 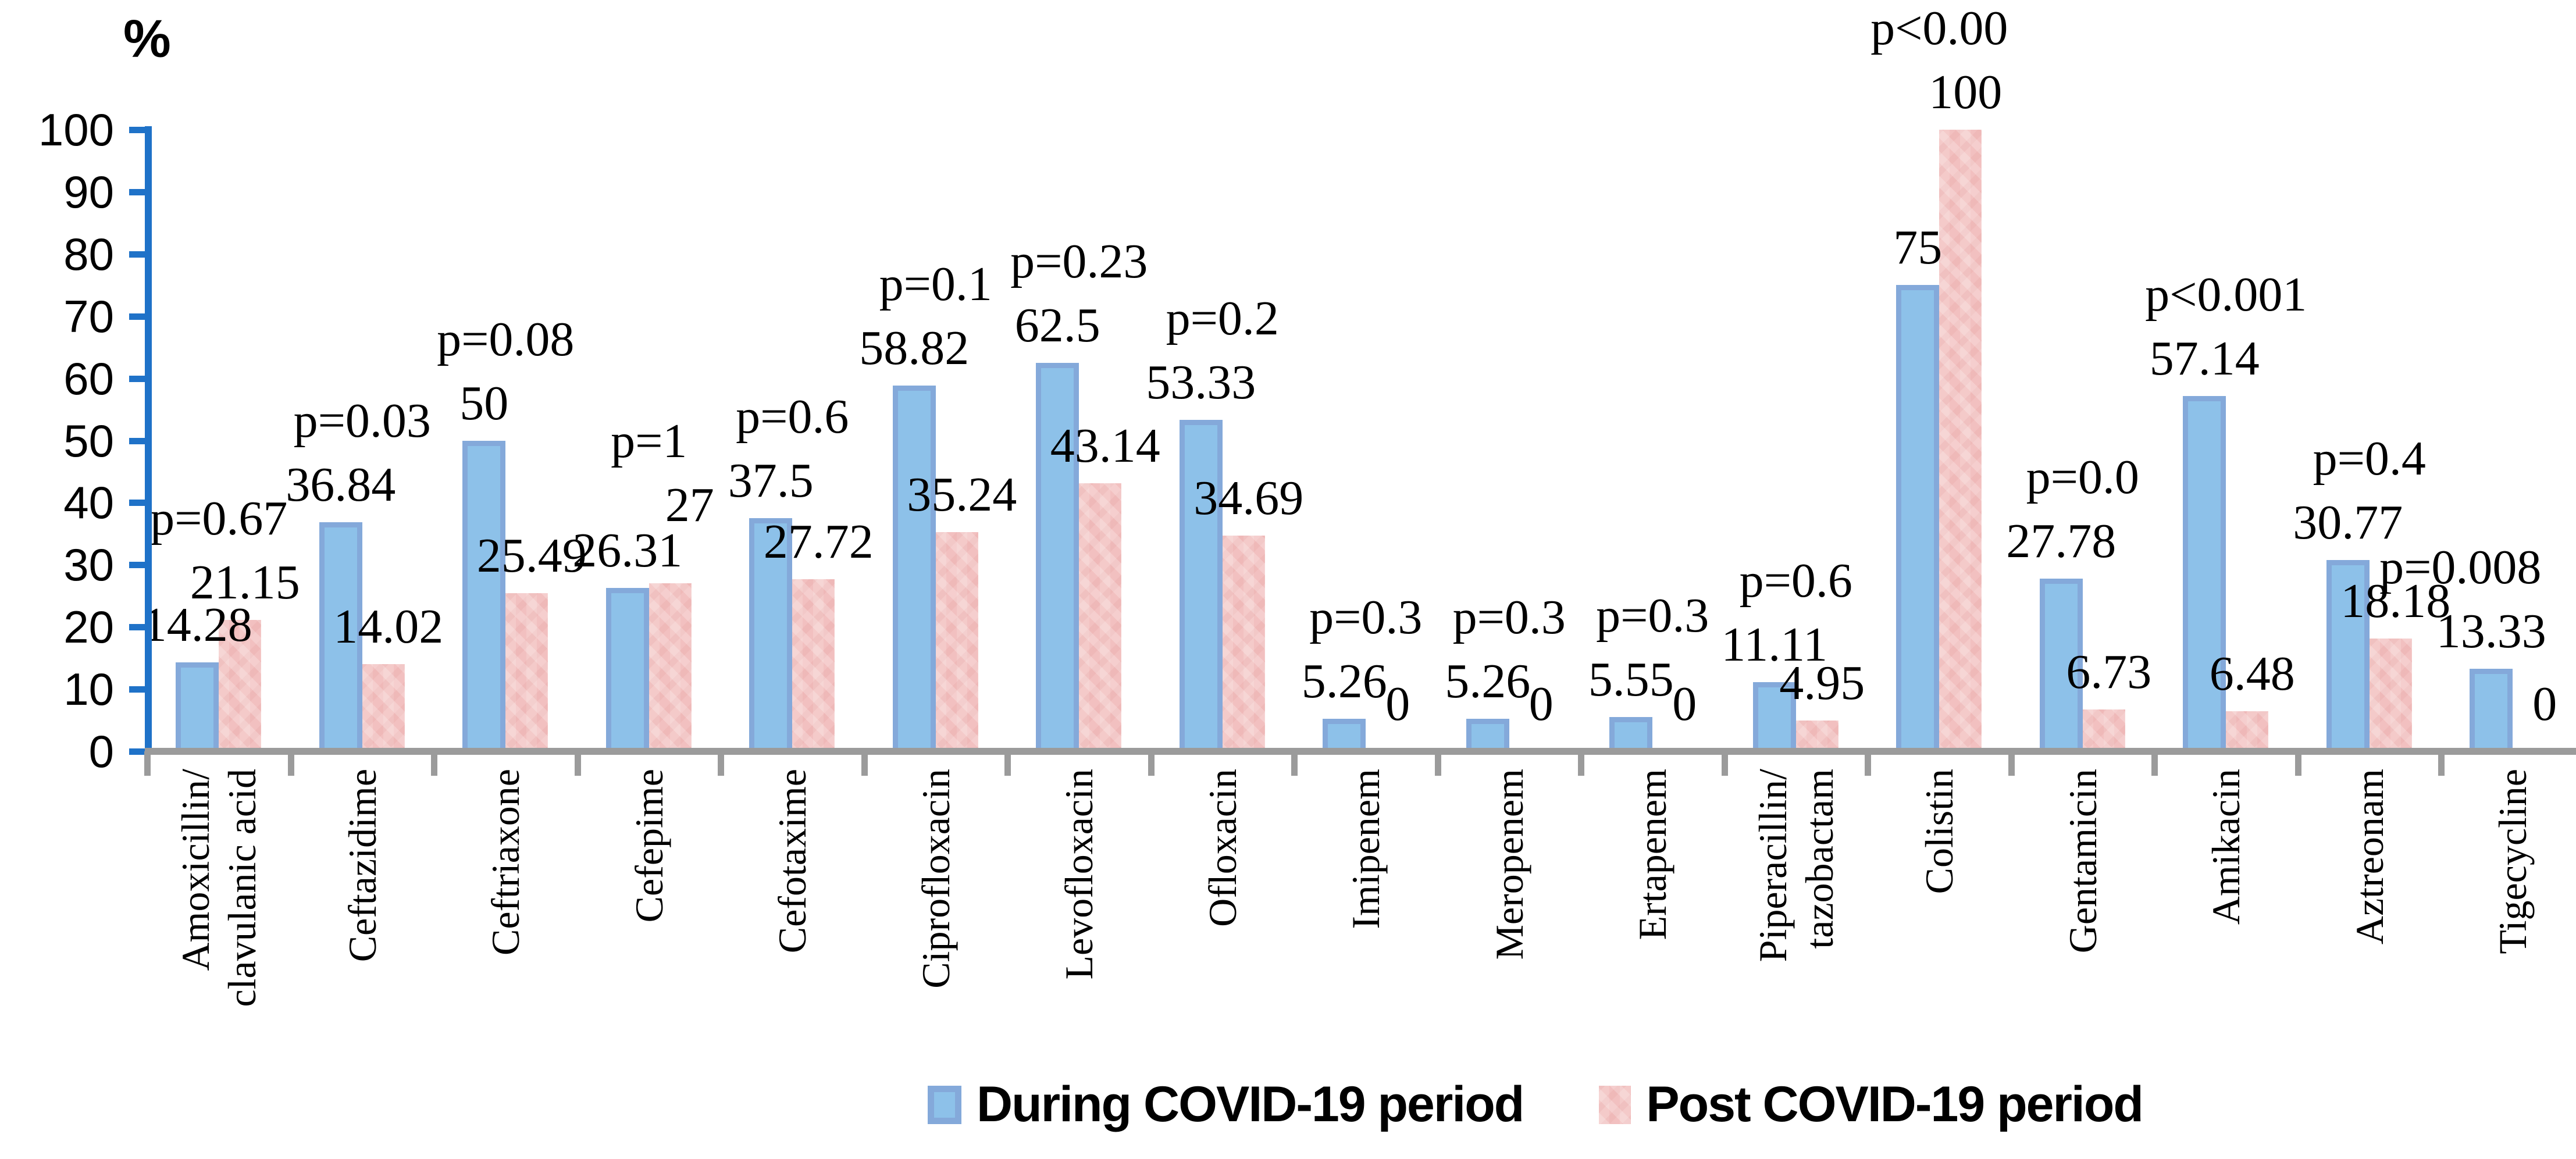 I want to click on legend-item-post: Post COVID-19 period, so click(x=1871, y=1104).